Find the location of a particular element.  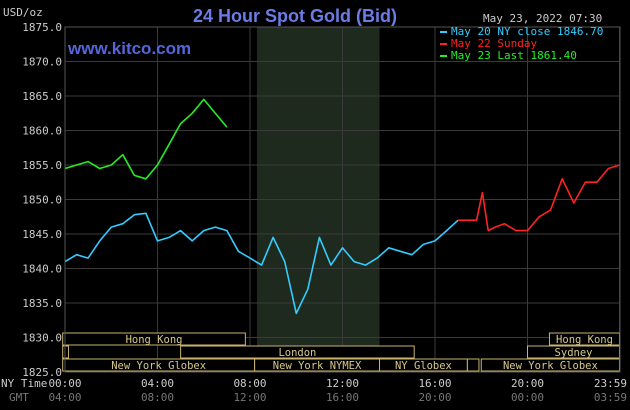

y-tick-label: 1845.0 is located at coordinates (42, 234).